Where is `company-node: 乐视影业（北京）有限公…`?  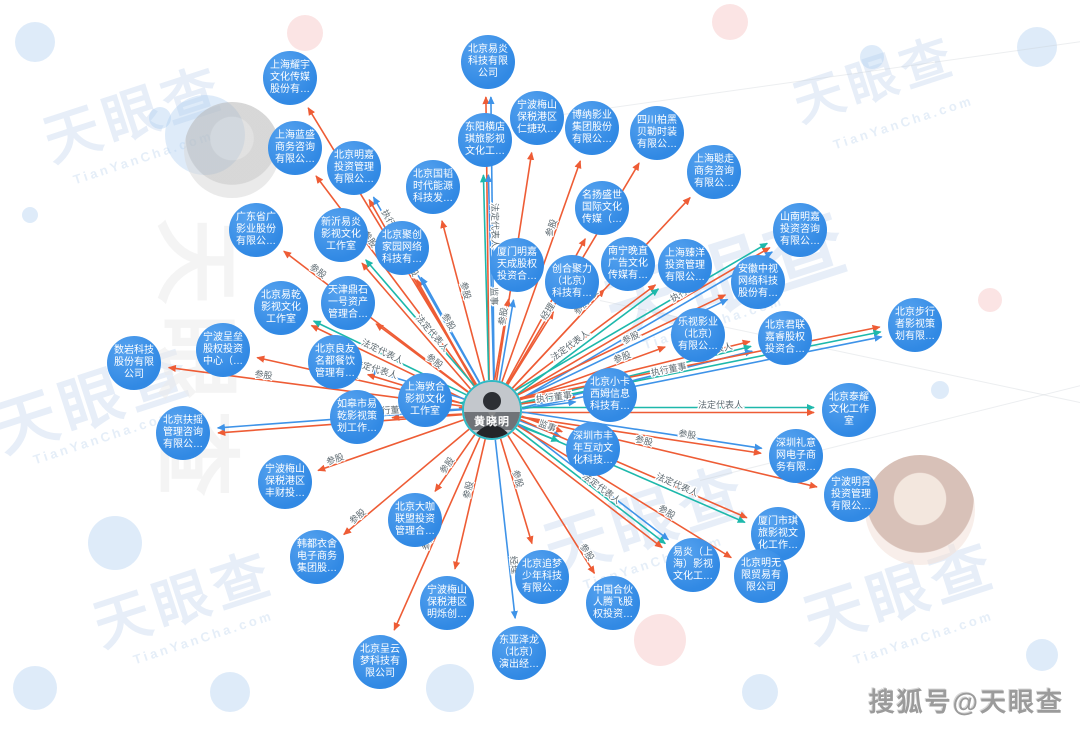
company-node: 乐视影业（北京）有限公… is located at coordinates (698, 335).